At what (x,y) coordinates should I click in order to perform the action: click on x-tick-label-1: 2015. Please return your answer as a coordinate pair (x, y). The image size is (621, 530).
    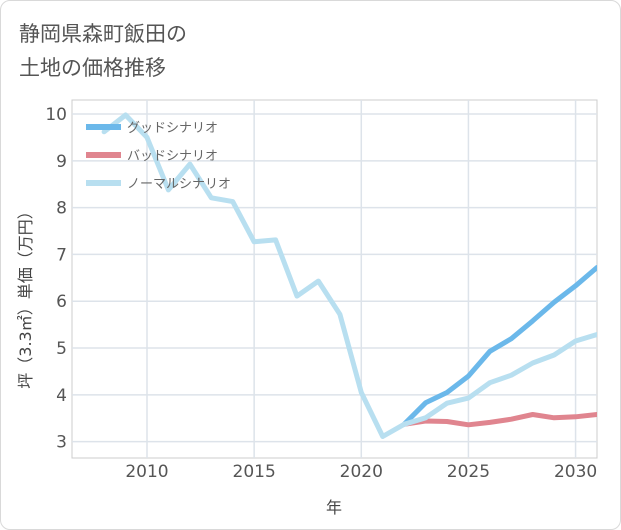
    Looking at the image, I should click on (254, 472).